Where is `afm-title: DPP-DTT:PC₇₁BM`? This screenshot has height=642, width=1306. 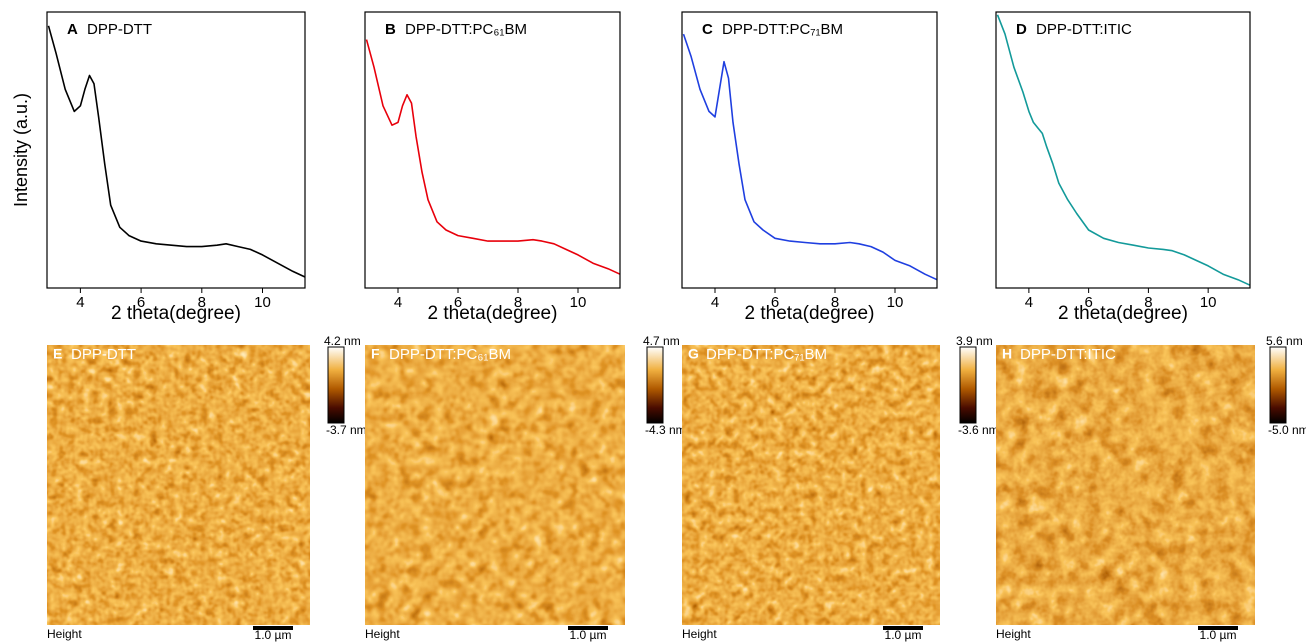 afm-title: DPP-DTT:PC₇₁BM is located at coordinates (766, 354).